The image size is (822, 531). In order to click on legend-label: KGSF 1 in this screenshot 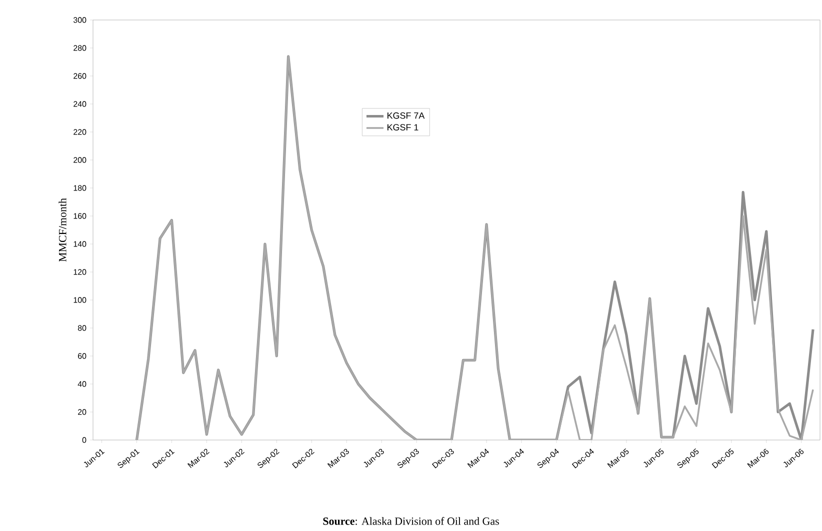, I will do `click(403, 127)`.